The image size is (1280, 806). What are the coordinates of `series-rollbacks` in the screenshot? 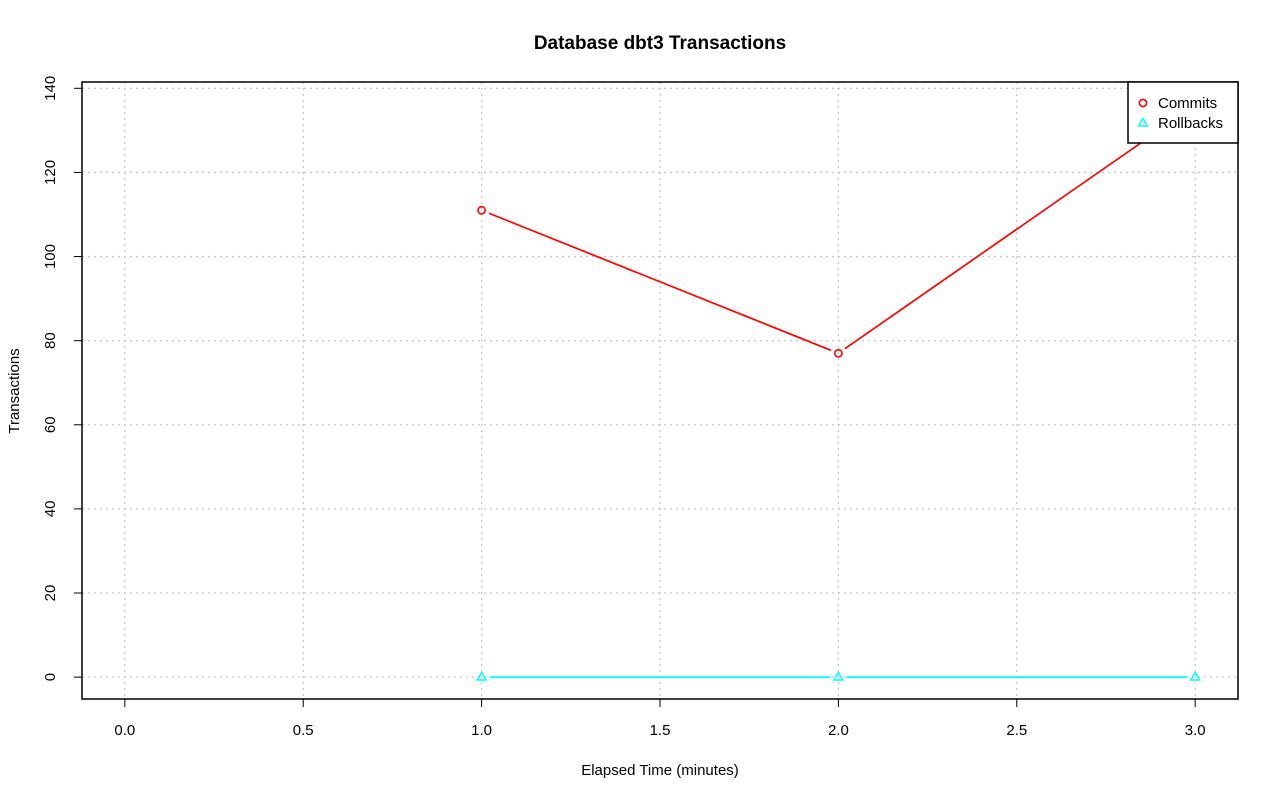 It's located at (838, 676).